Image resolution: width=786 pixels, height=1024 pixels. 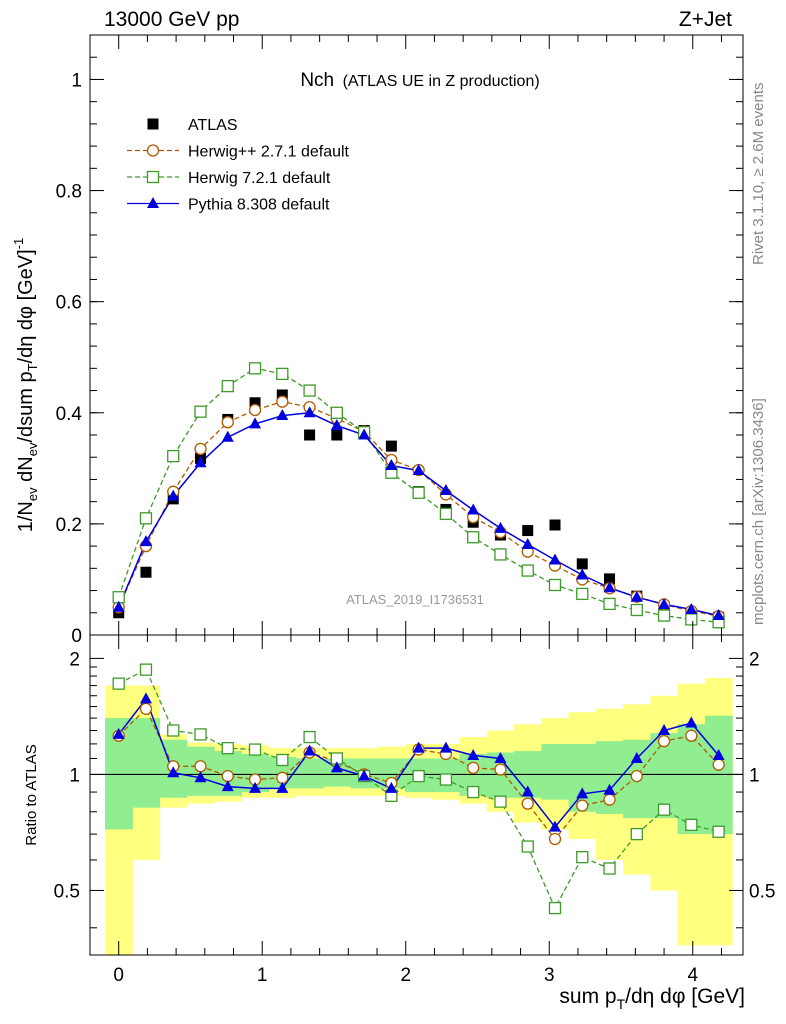 What do you see at coordinates (25, 385) in the screenshot?
I see `main-y-axis-label: 1/Nev dNev/dsum pT/dη dφ [GeV]-1` at bounding box center [25, 385].